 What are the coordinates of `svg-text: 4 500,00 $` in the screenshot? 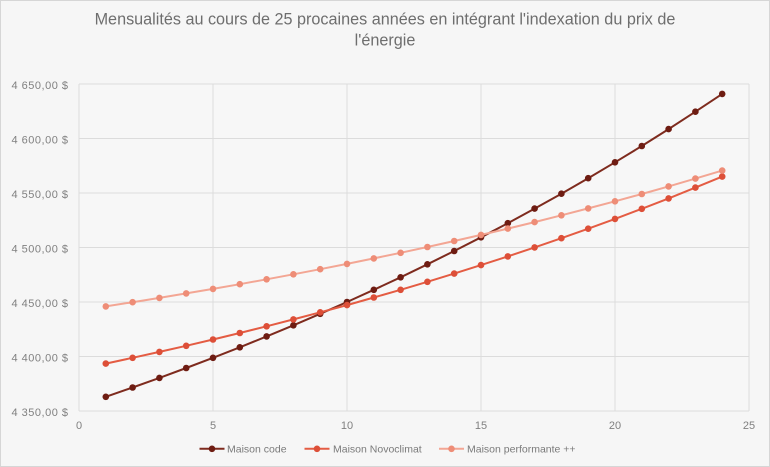 It's located at (40, 250).